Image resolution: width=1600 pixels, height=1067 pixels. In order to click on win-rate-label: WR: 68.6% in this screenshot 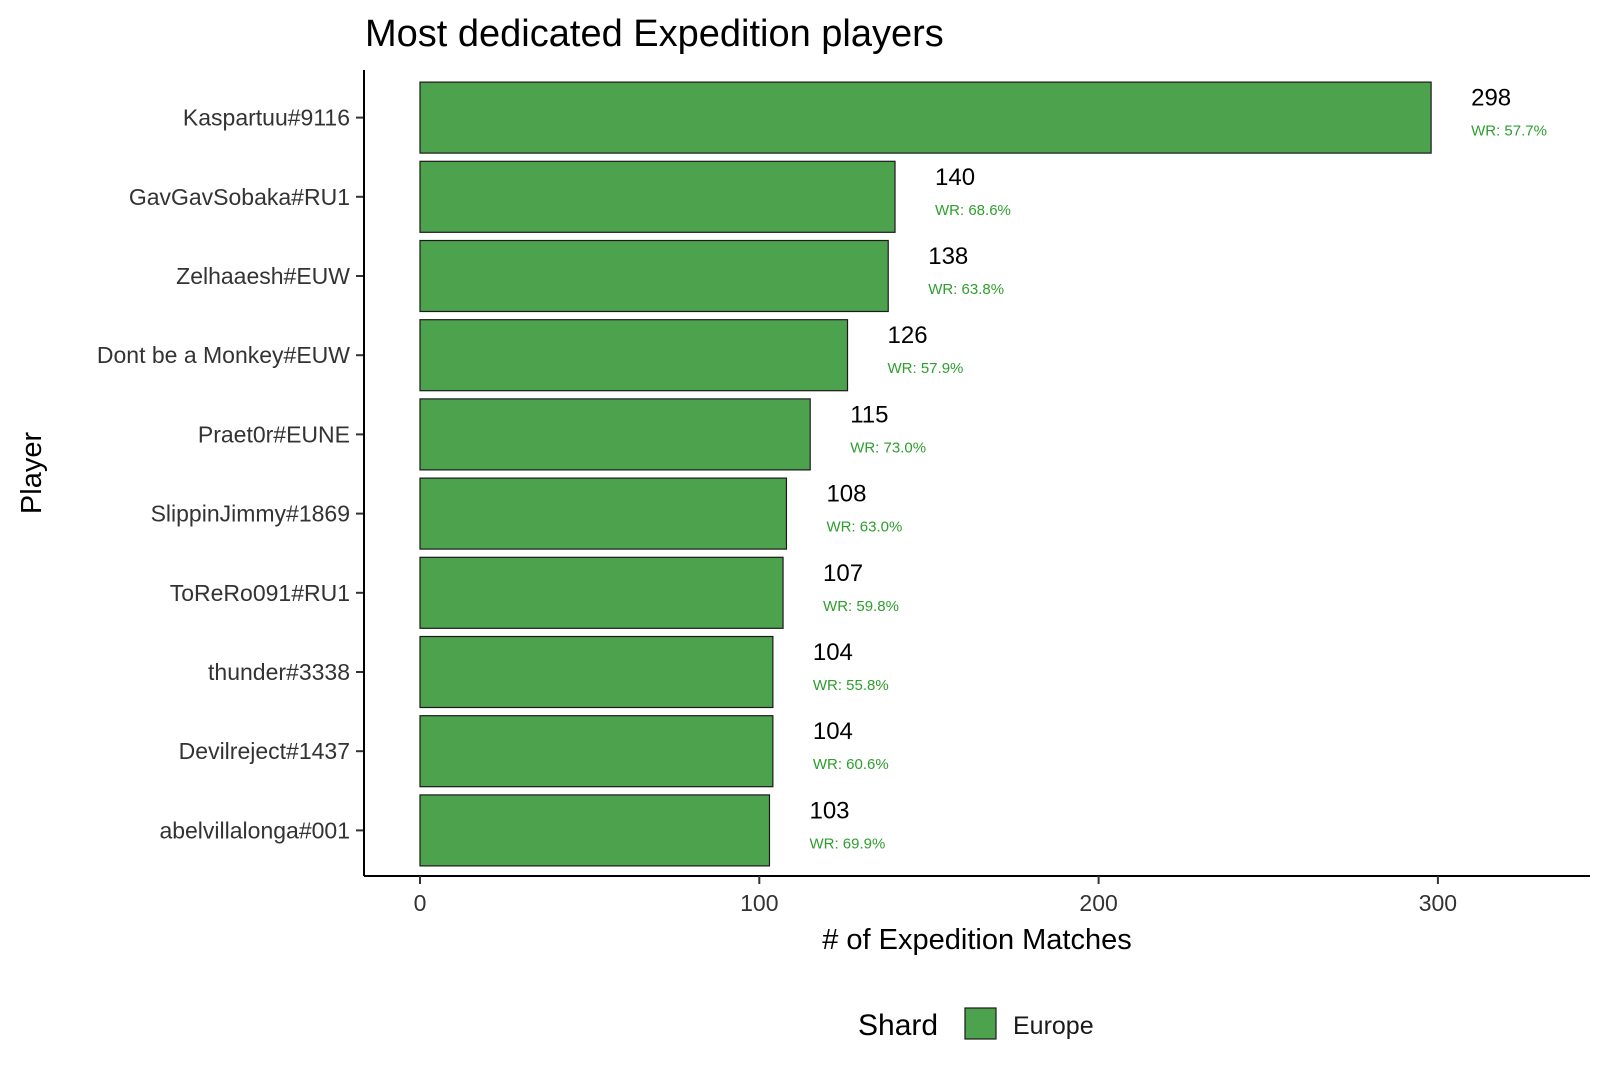, I will do `click(973, 210)`.